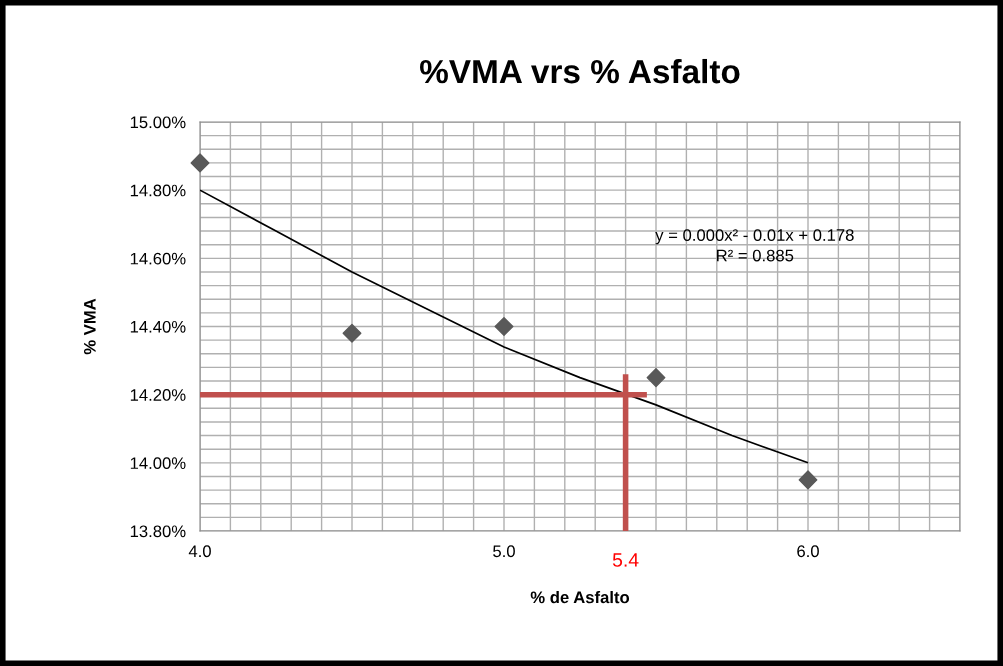  What do you see at coordinates (89, 326) in the screenshot?
I see `y-axis-title: % VMA` at bounding box center [89, 326].